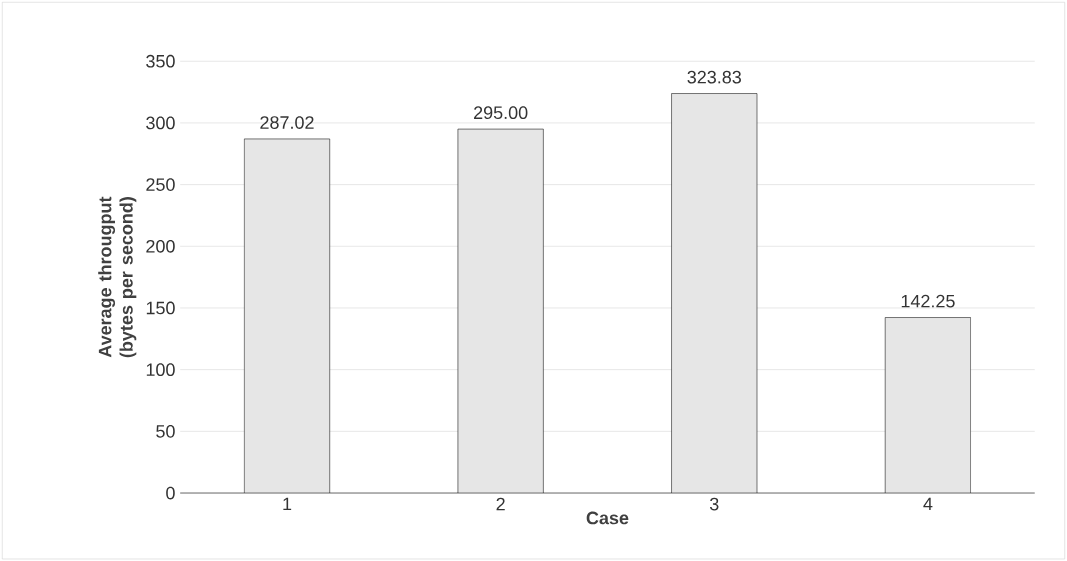 Image resolution: width=1067 pixels, height=561 pixels. What do you see at coordinates (501, 112) in the screenshot?
I see `data-label: 295.00` at bounding box center [501, 112].